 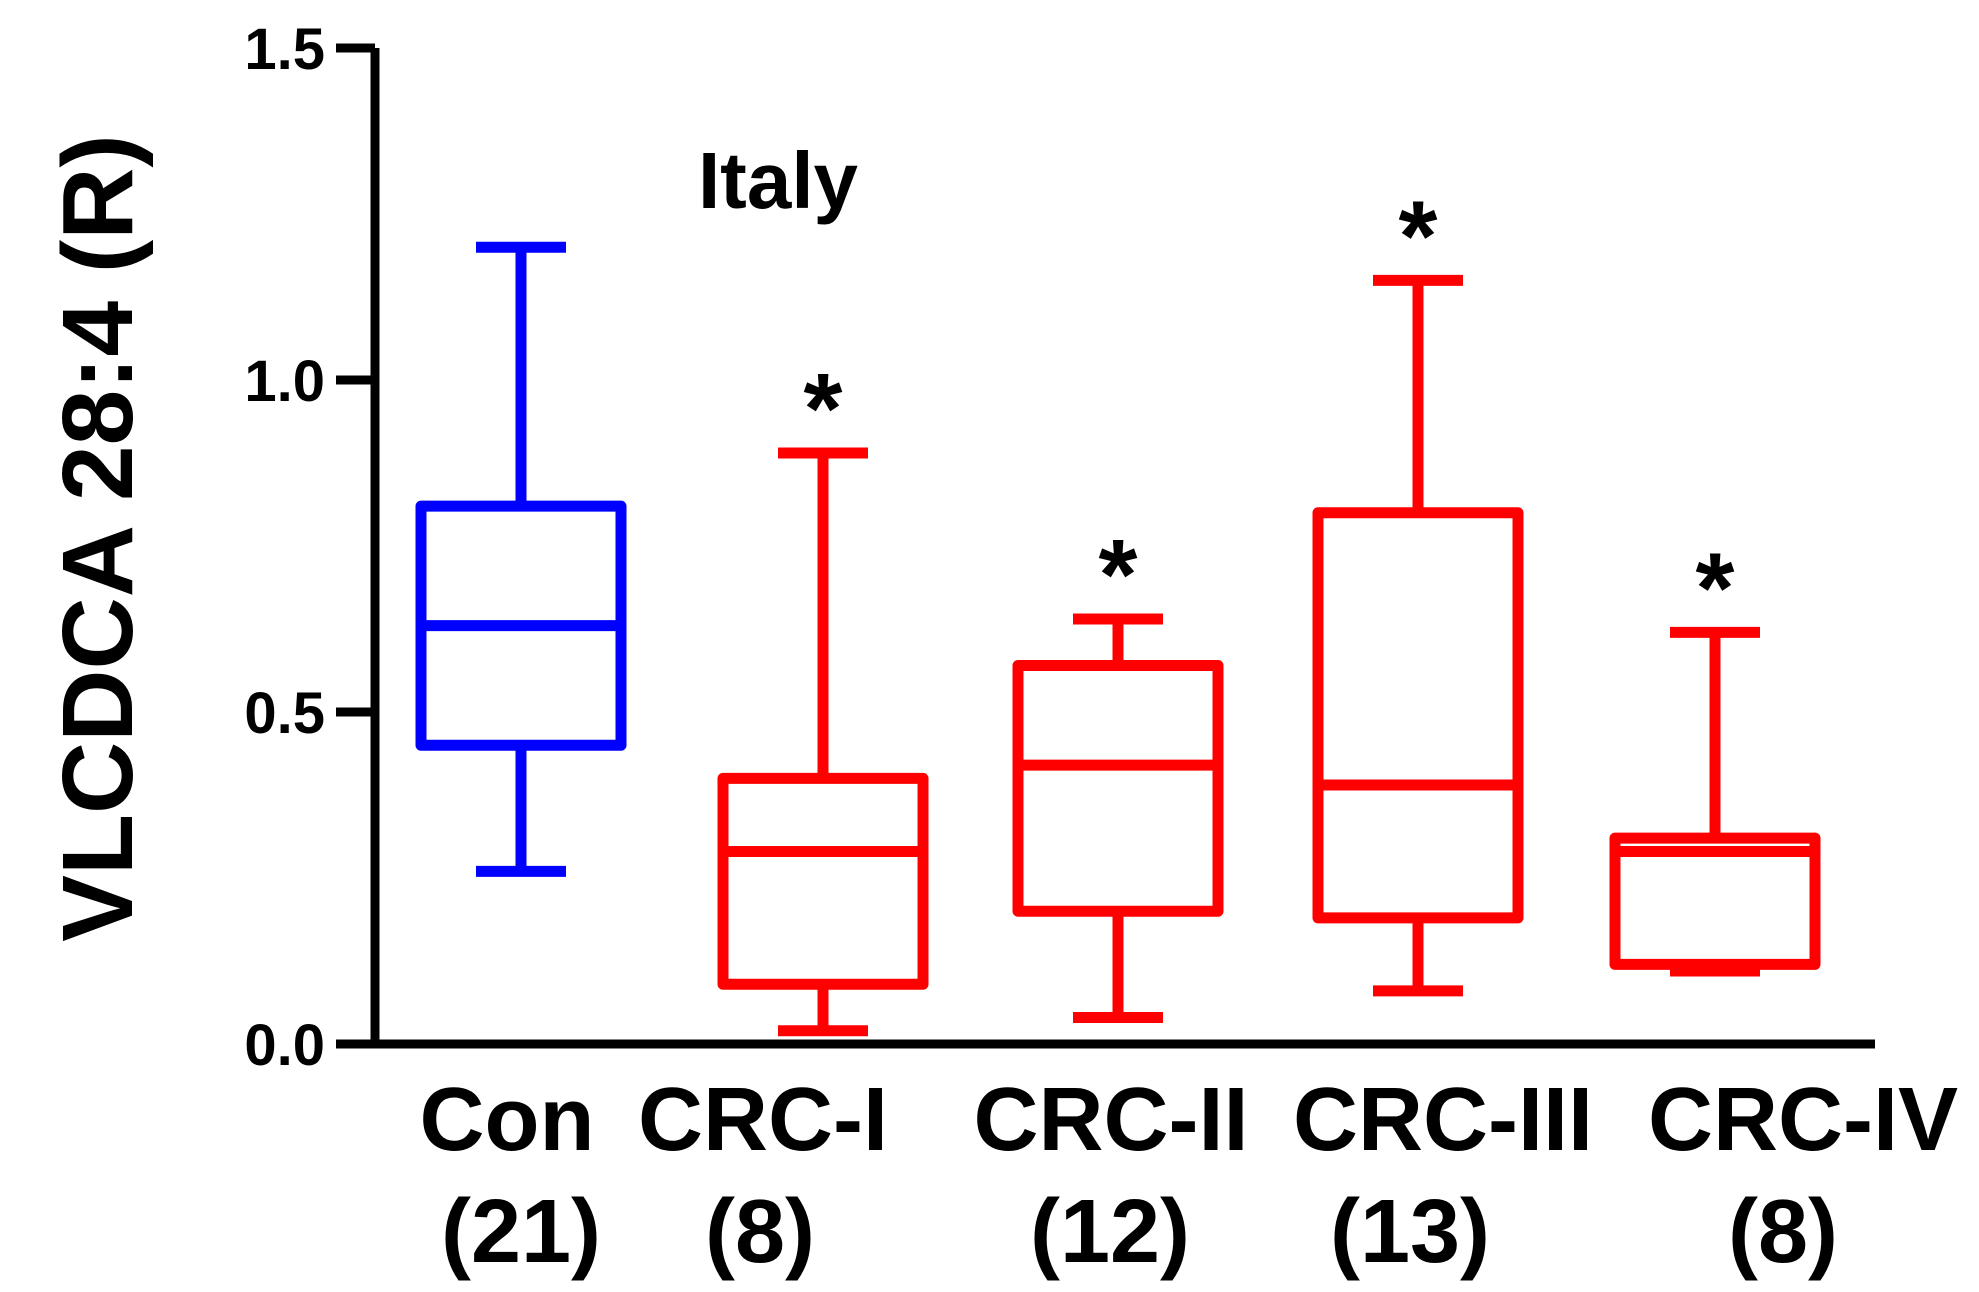 What do you see at coordinates (1443, 1120) in the screenshot?
I see `category-label: CRC-III` at bounding box center [1443, 1120].